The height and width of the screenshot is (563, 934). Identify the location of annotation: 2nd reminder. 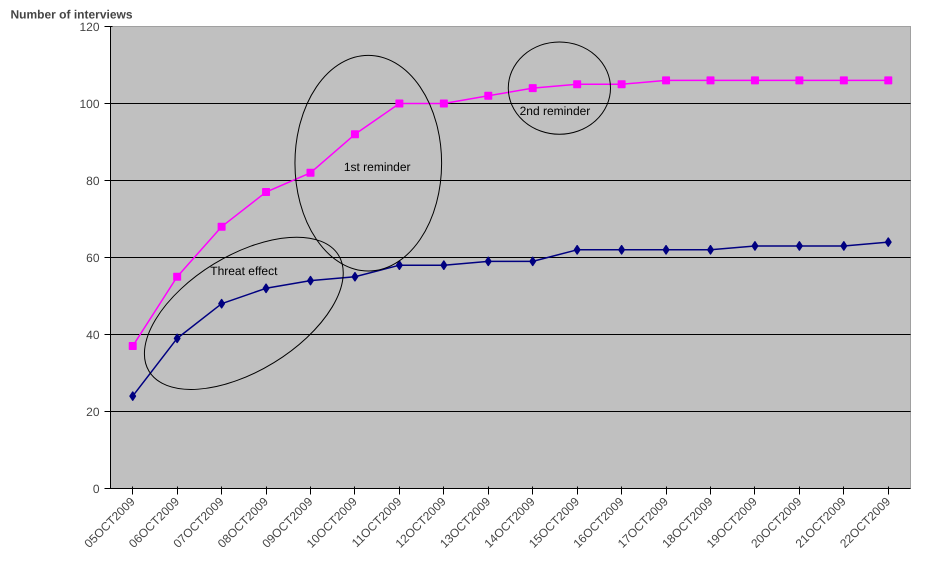
(555, 111).